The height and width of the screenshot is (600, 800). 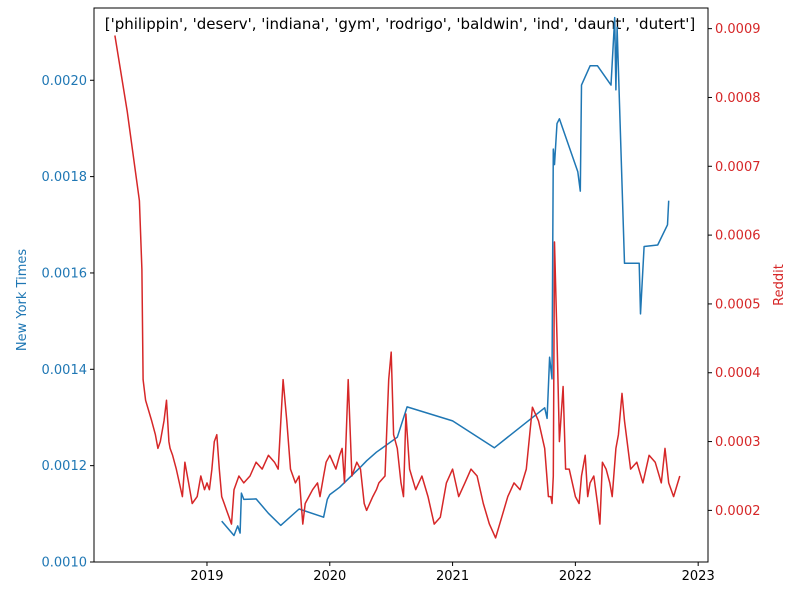 What do you see at coordinates (65, 273) in the screenshot?
I see `left-y-tick-label: 0.0016` at bounding box center [65, 273].